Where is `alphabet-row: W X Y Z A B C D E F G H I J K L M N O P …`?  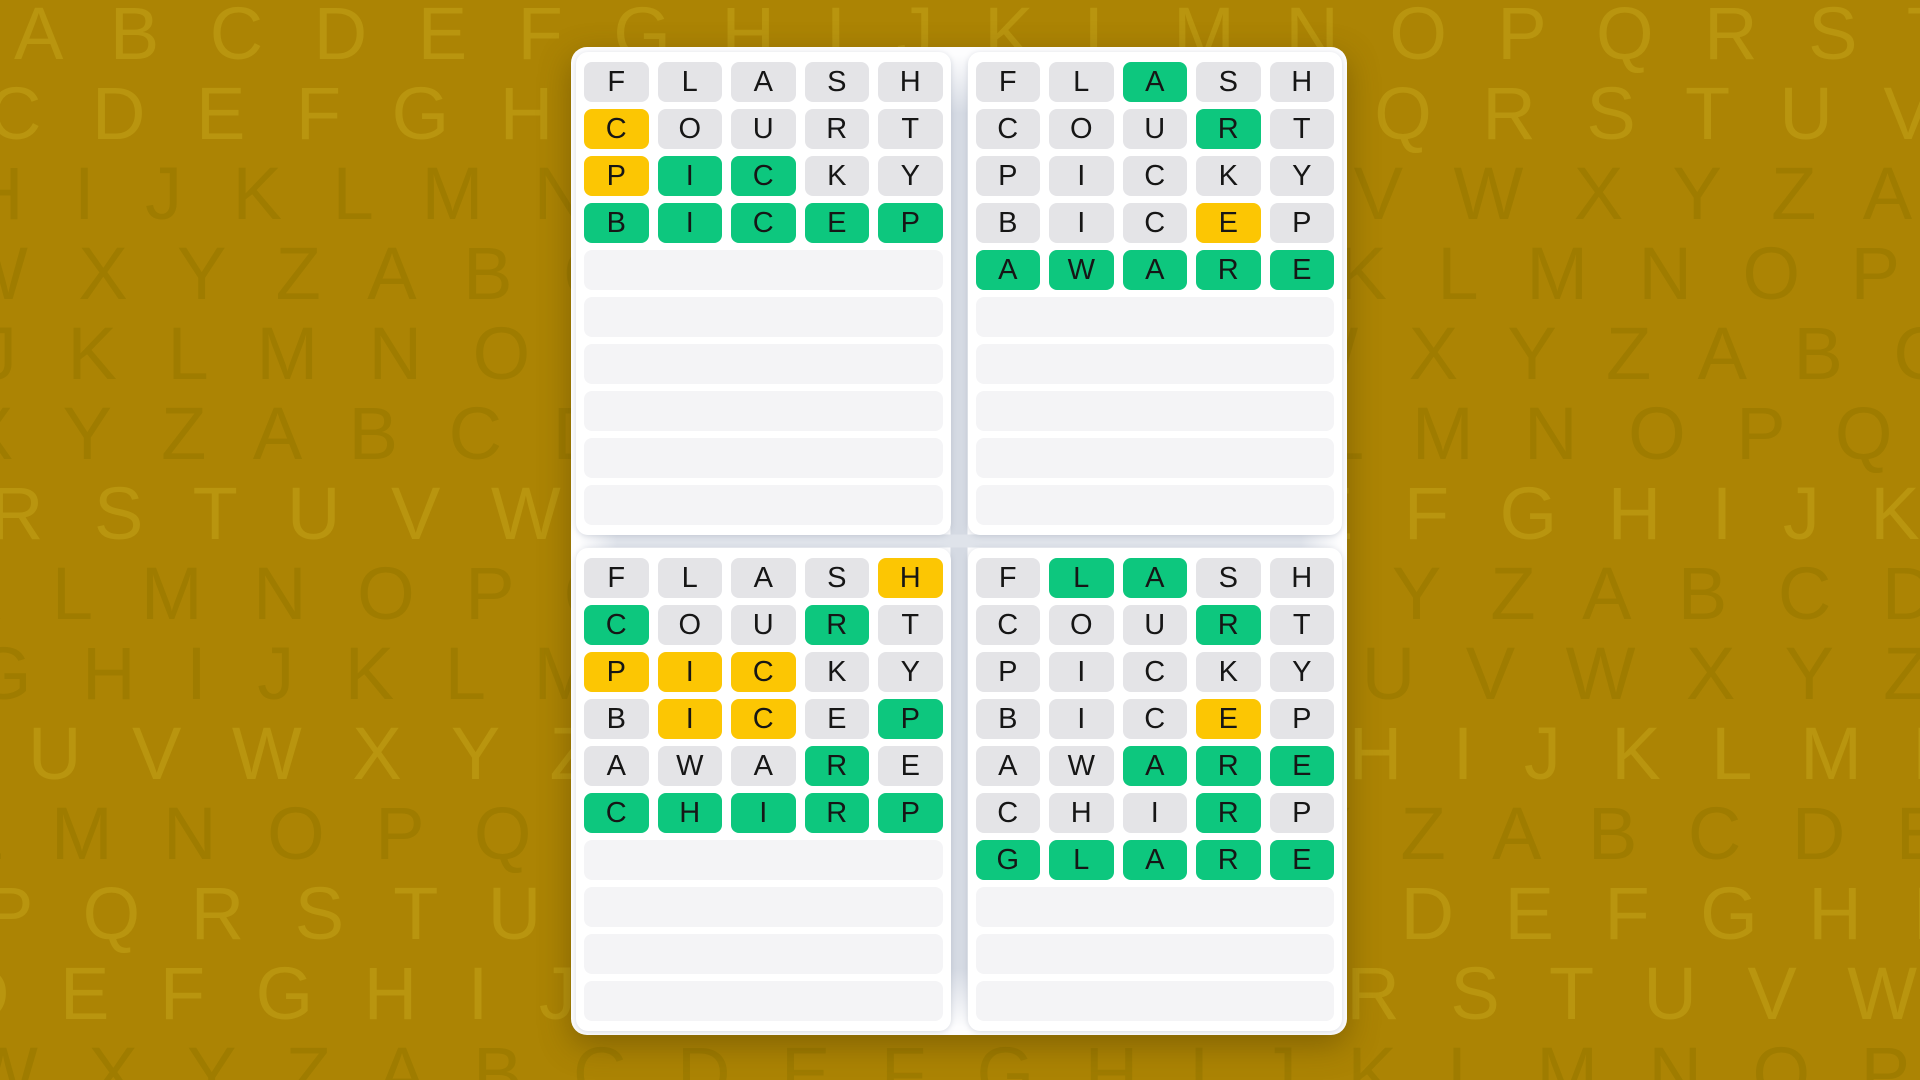 alphabet-row: W X Y Z A B C D E F G H I J K L M N O P … is located at coordinates (960, 1056).